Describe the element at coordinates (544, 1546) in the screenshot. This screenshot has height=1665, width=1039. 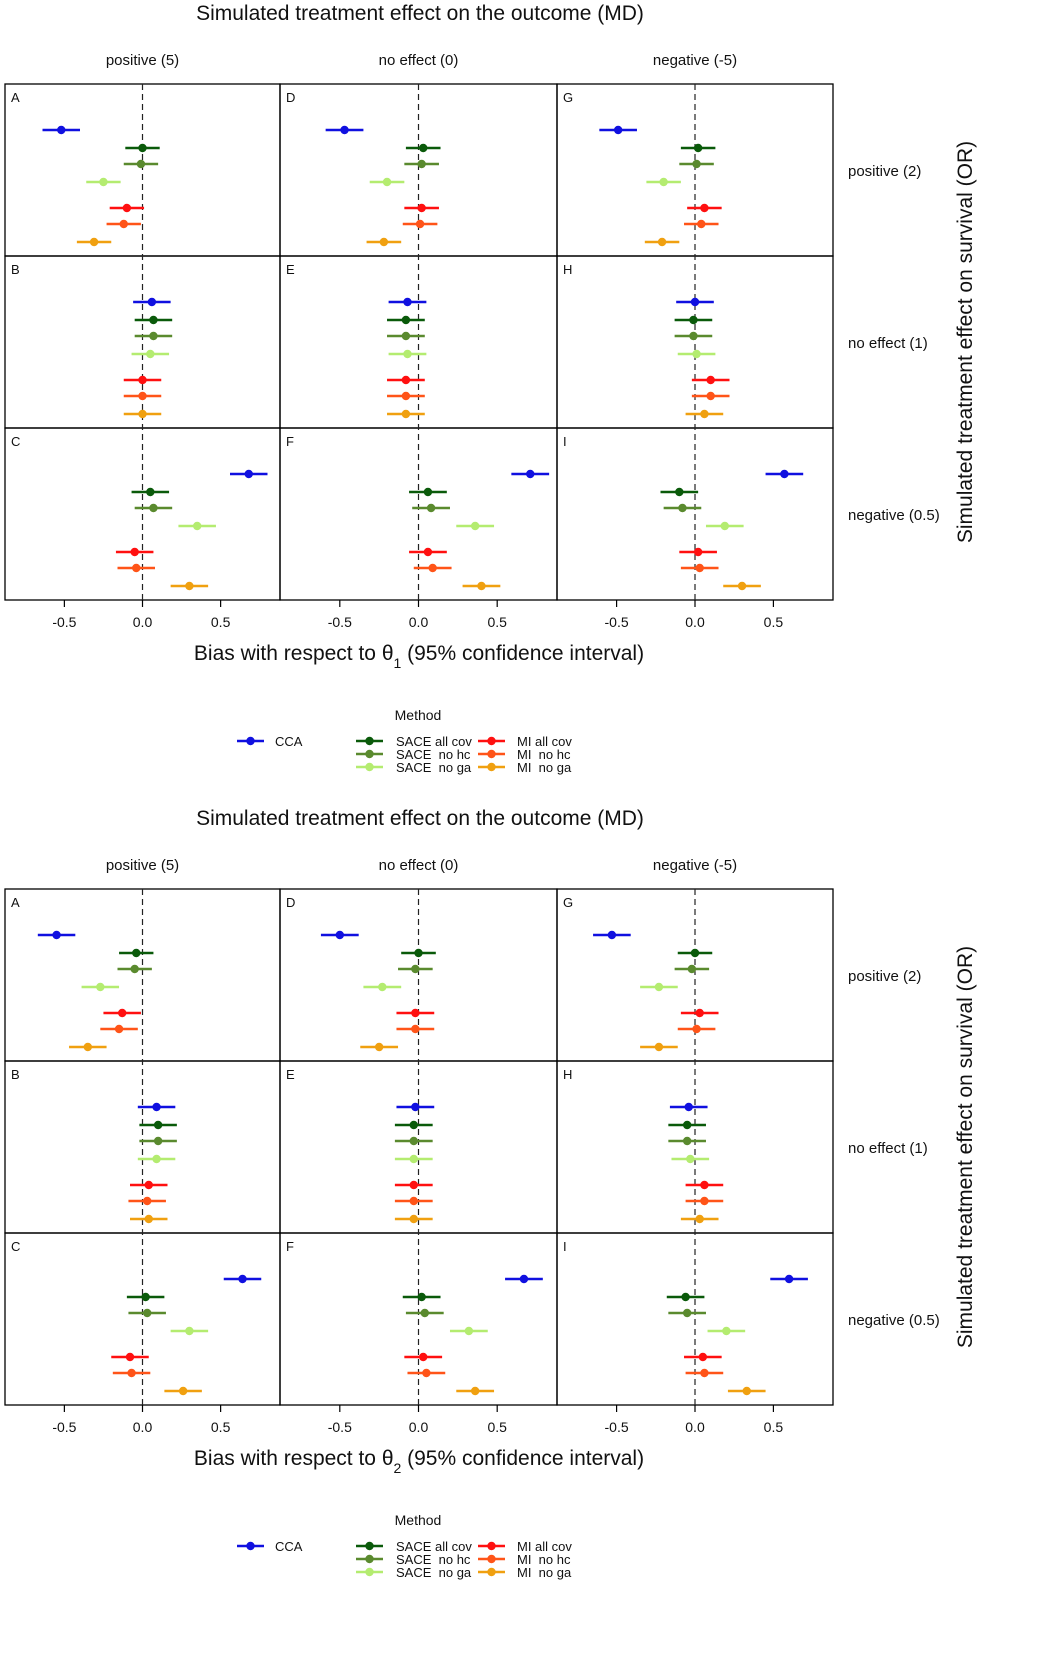
I see `legend-label: MI all cov` at that location.